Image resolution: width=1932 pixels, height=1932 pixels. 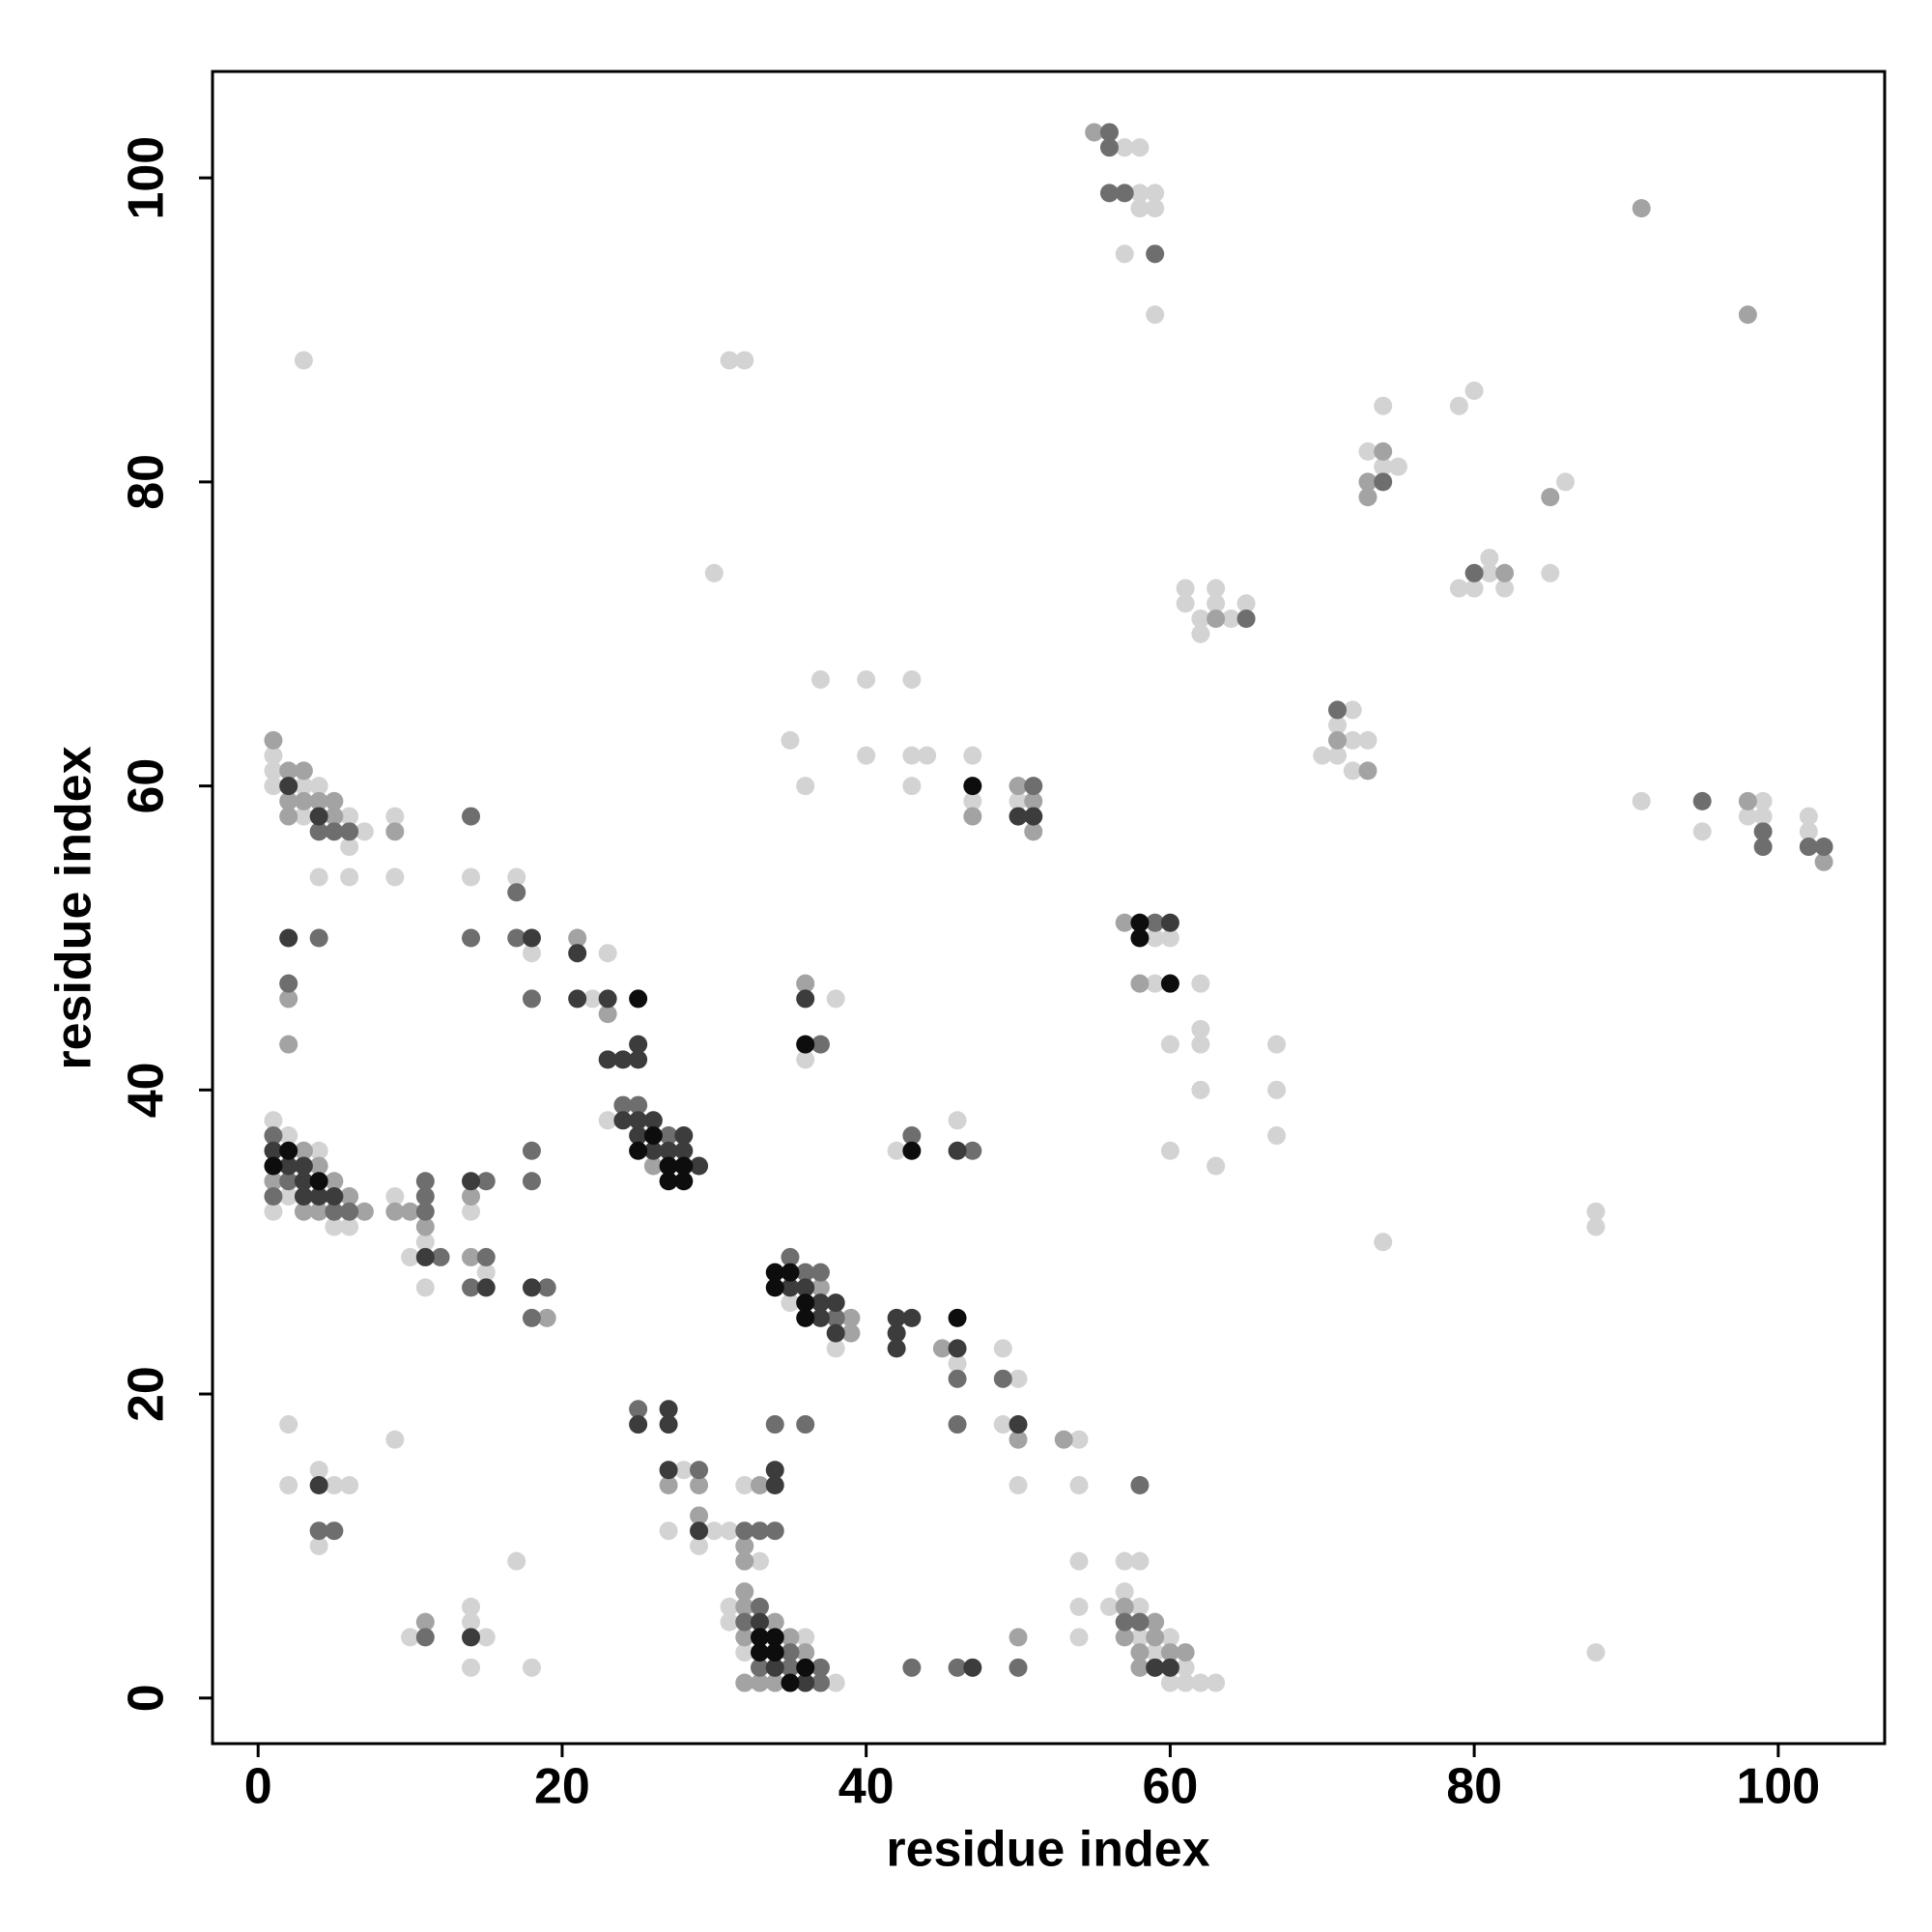 I want to click on y-tick-label: 60, so click(x=147, y=786).